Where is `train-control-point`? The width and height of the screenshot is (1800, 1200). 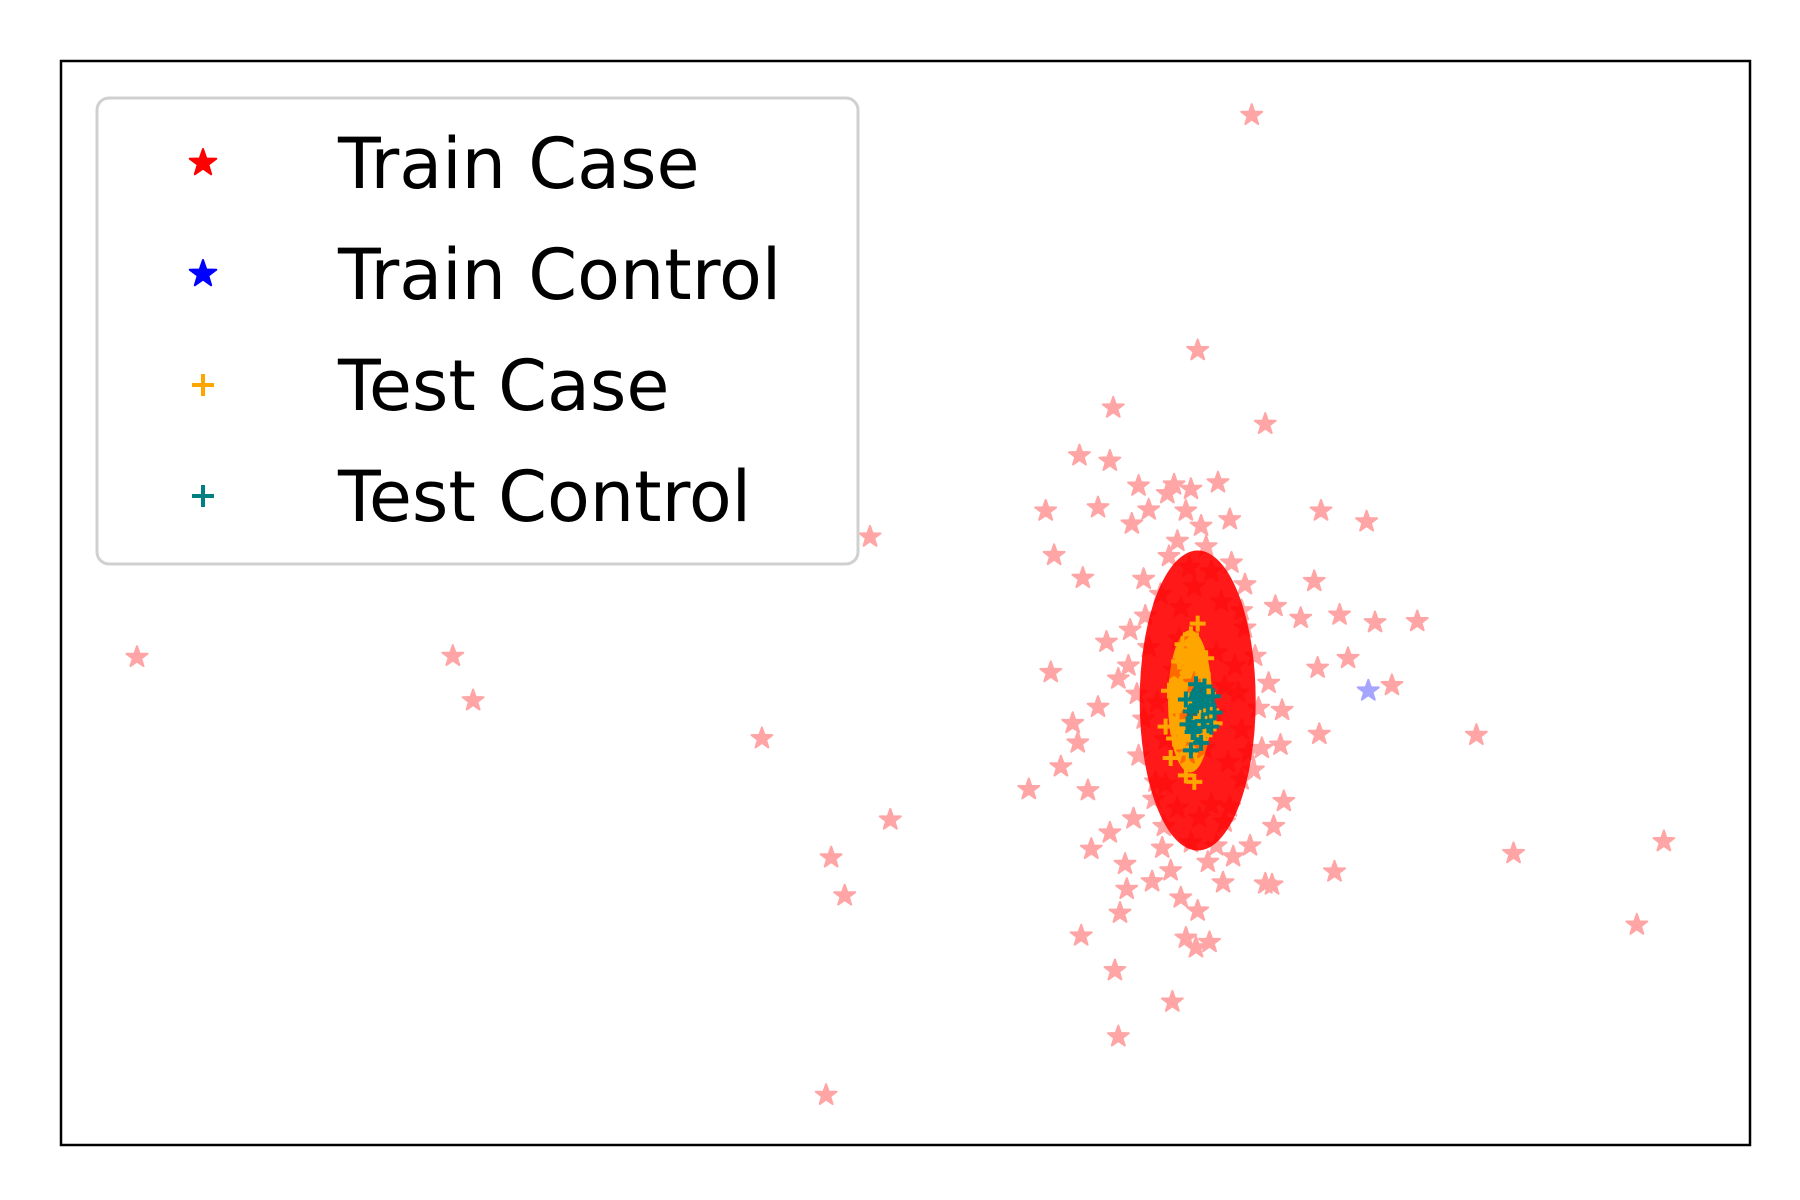
train-control-point is located at coordinates (1368, 689).